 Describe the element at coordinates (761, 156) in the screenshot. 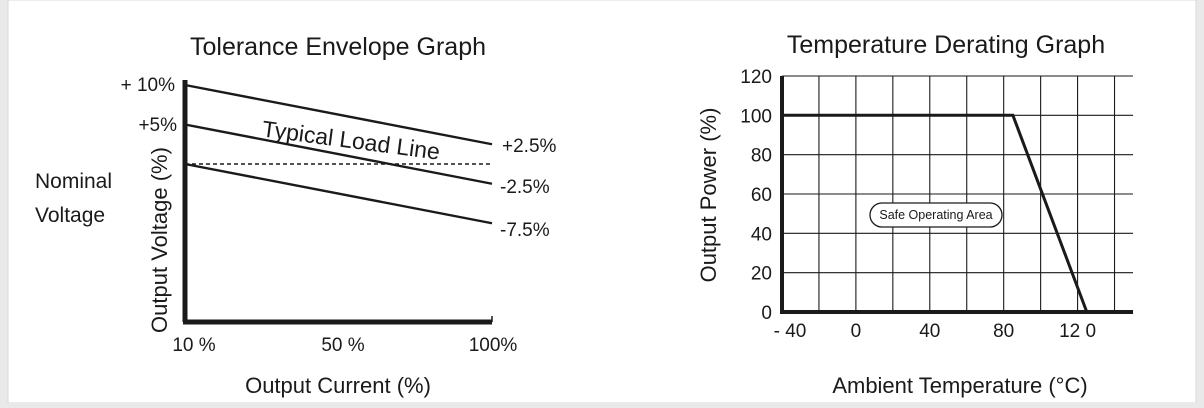

I see `right-y-tick-label: 80` at that location.